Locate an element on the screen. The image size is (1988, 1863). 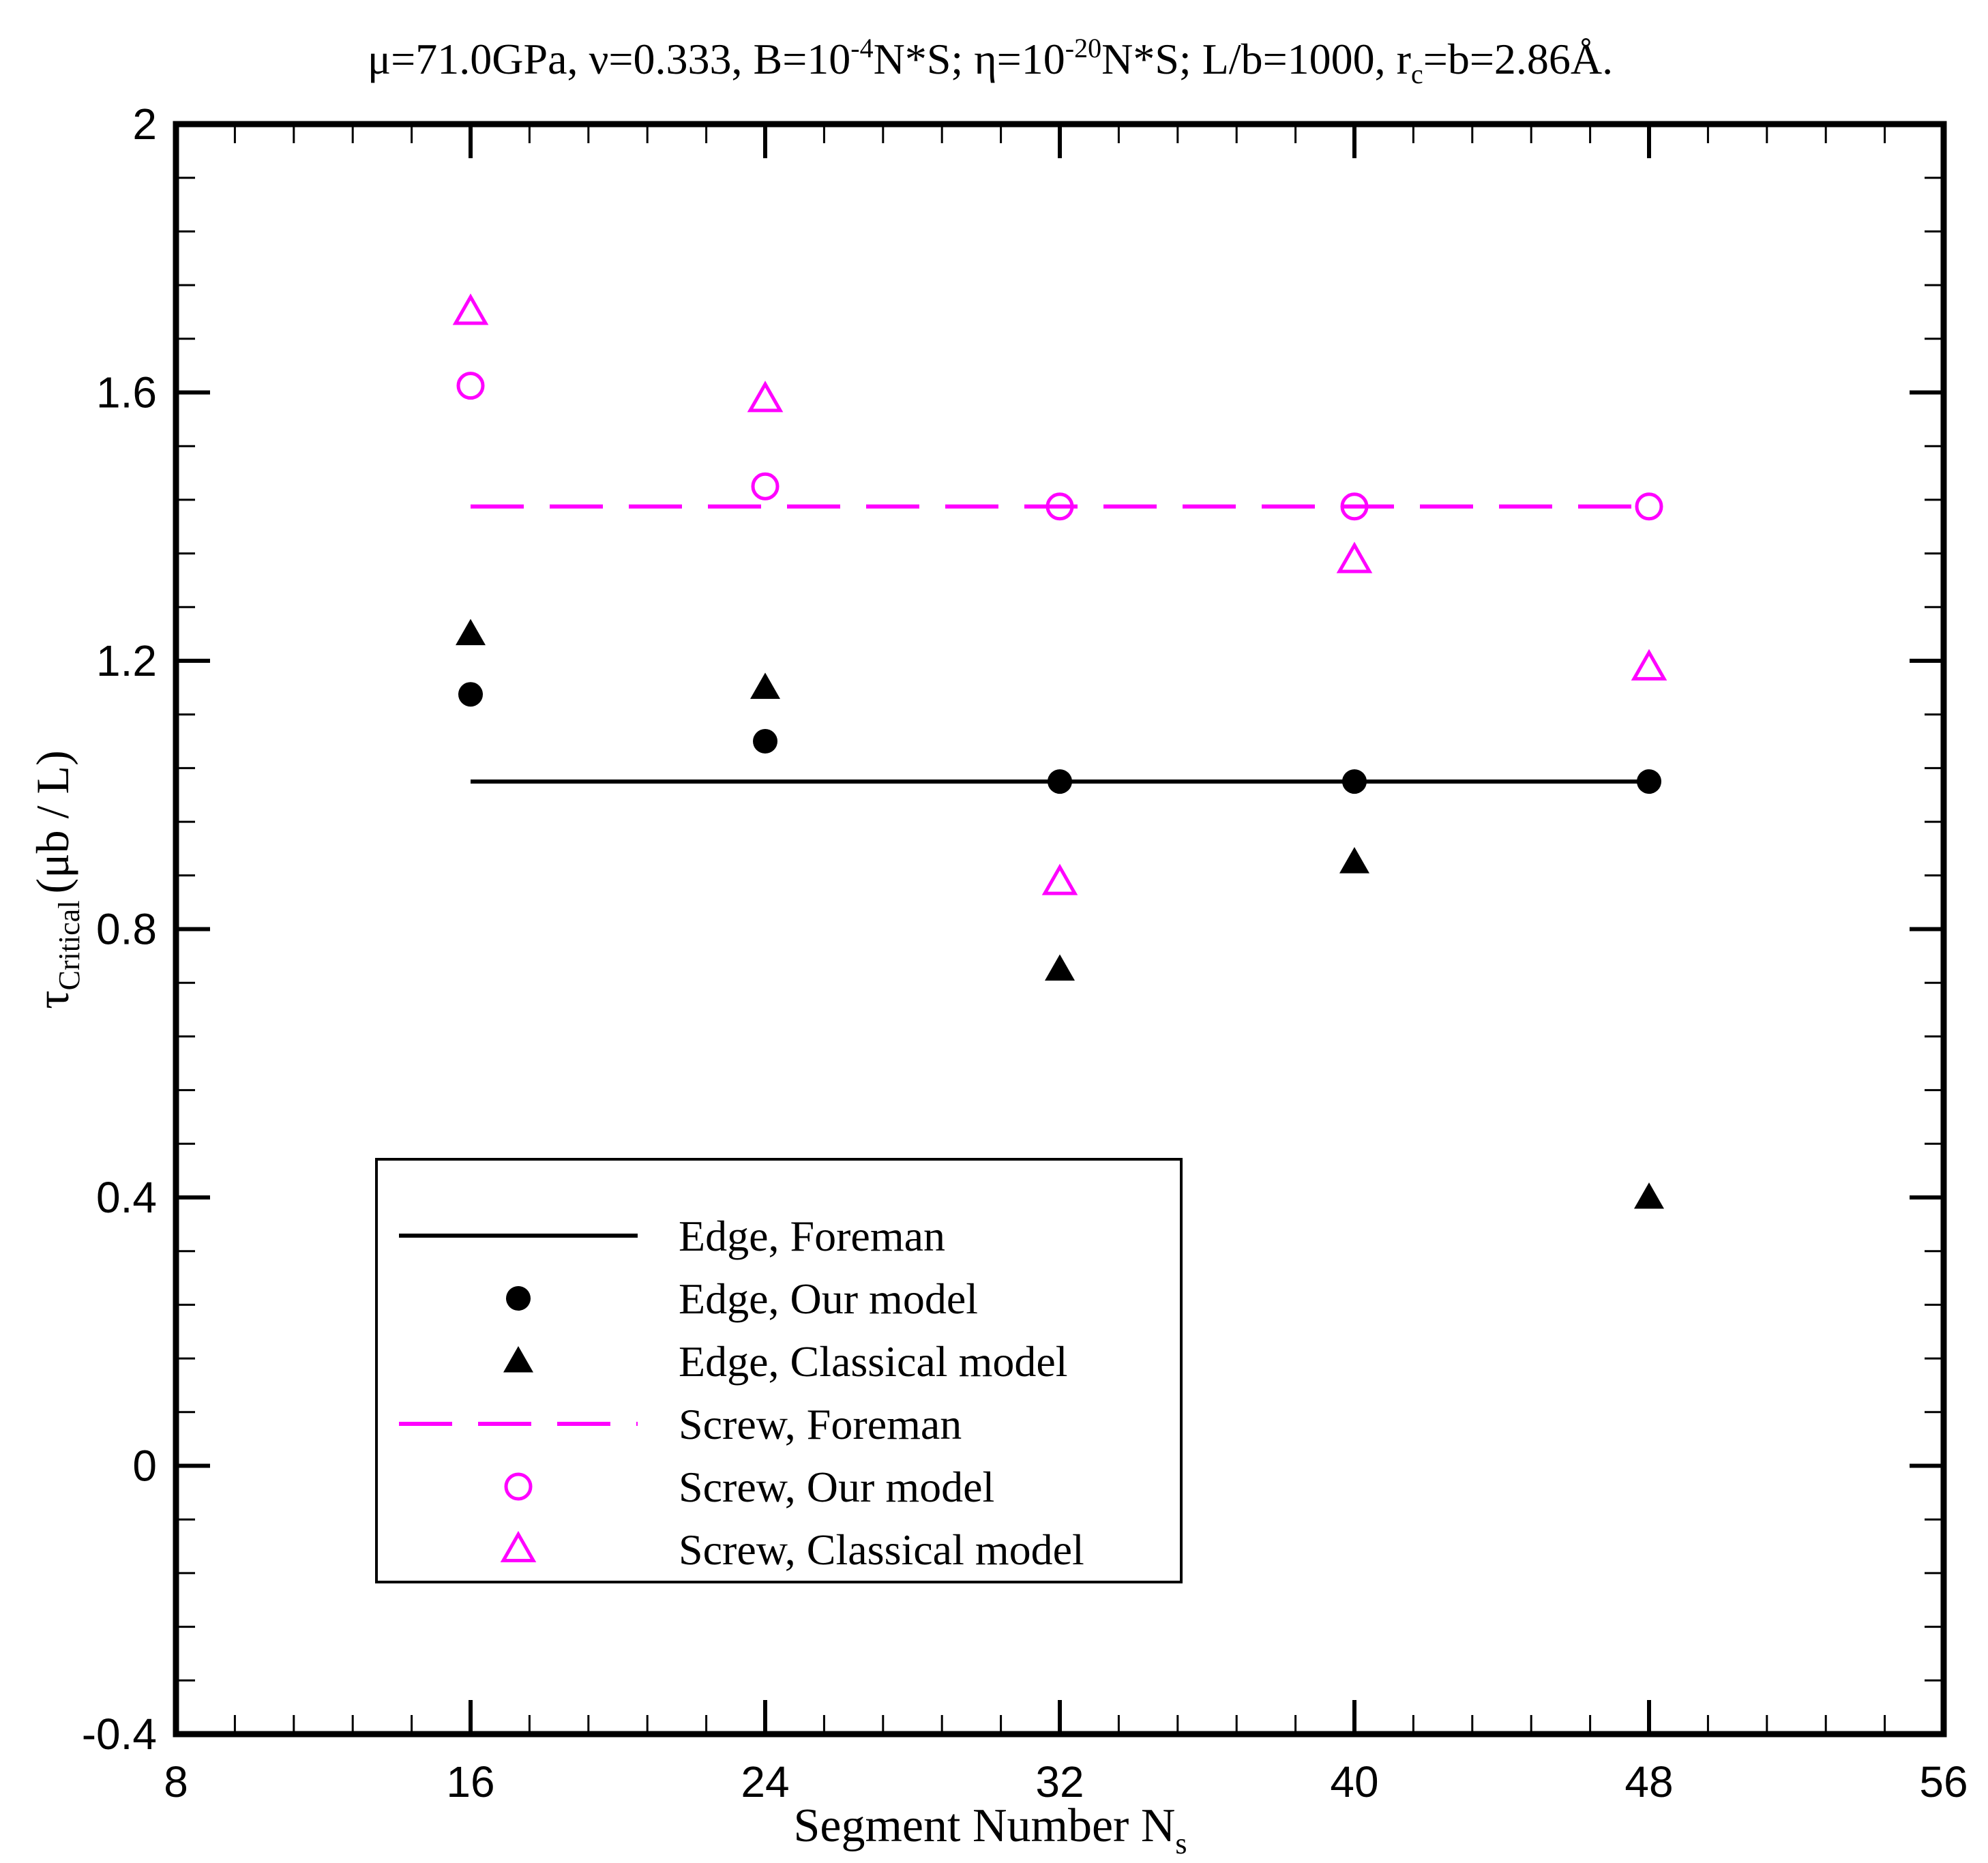
title-b: B=10 is located at coordinates (802, 59).